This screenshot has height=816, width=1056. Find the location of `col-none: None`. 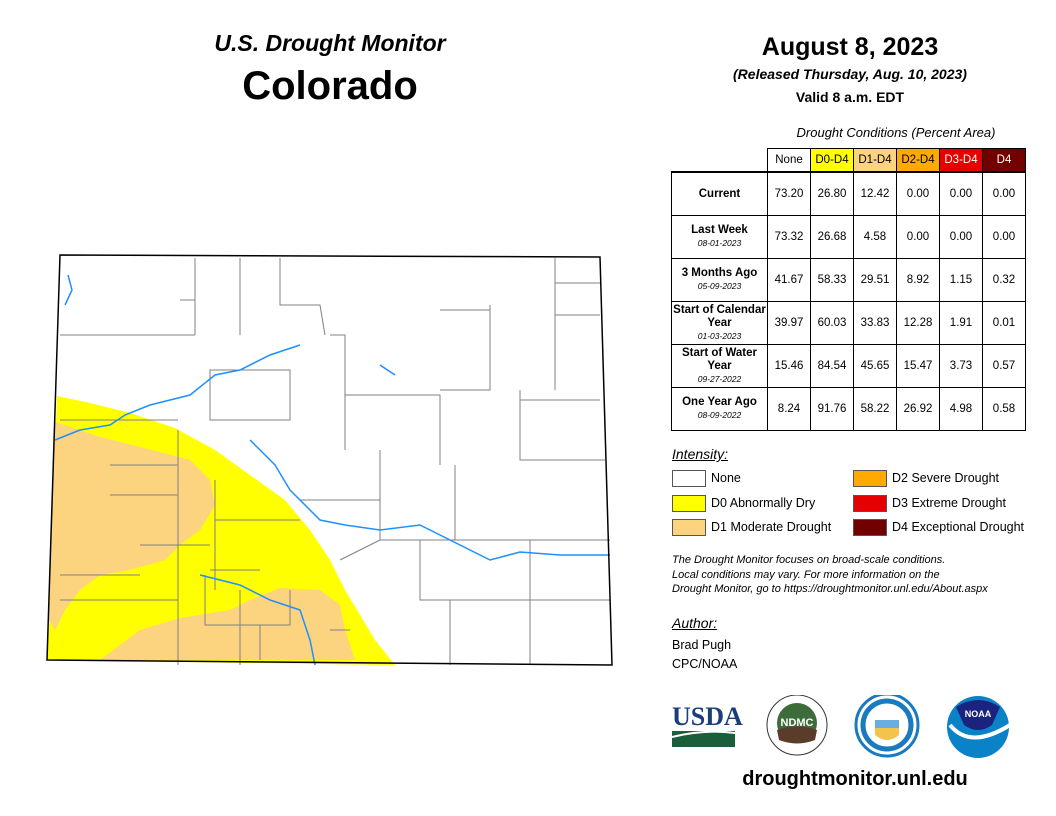

col-none: None is located at coordinates (789, 160).